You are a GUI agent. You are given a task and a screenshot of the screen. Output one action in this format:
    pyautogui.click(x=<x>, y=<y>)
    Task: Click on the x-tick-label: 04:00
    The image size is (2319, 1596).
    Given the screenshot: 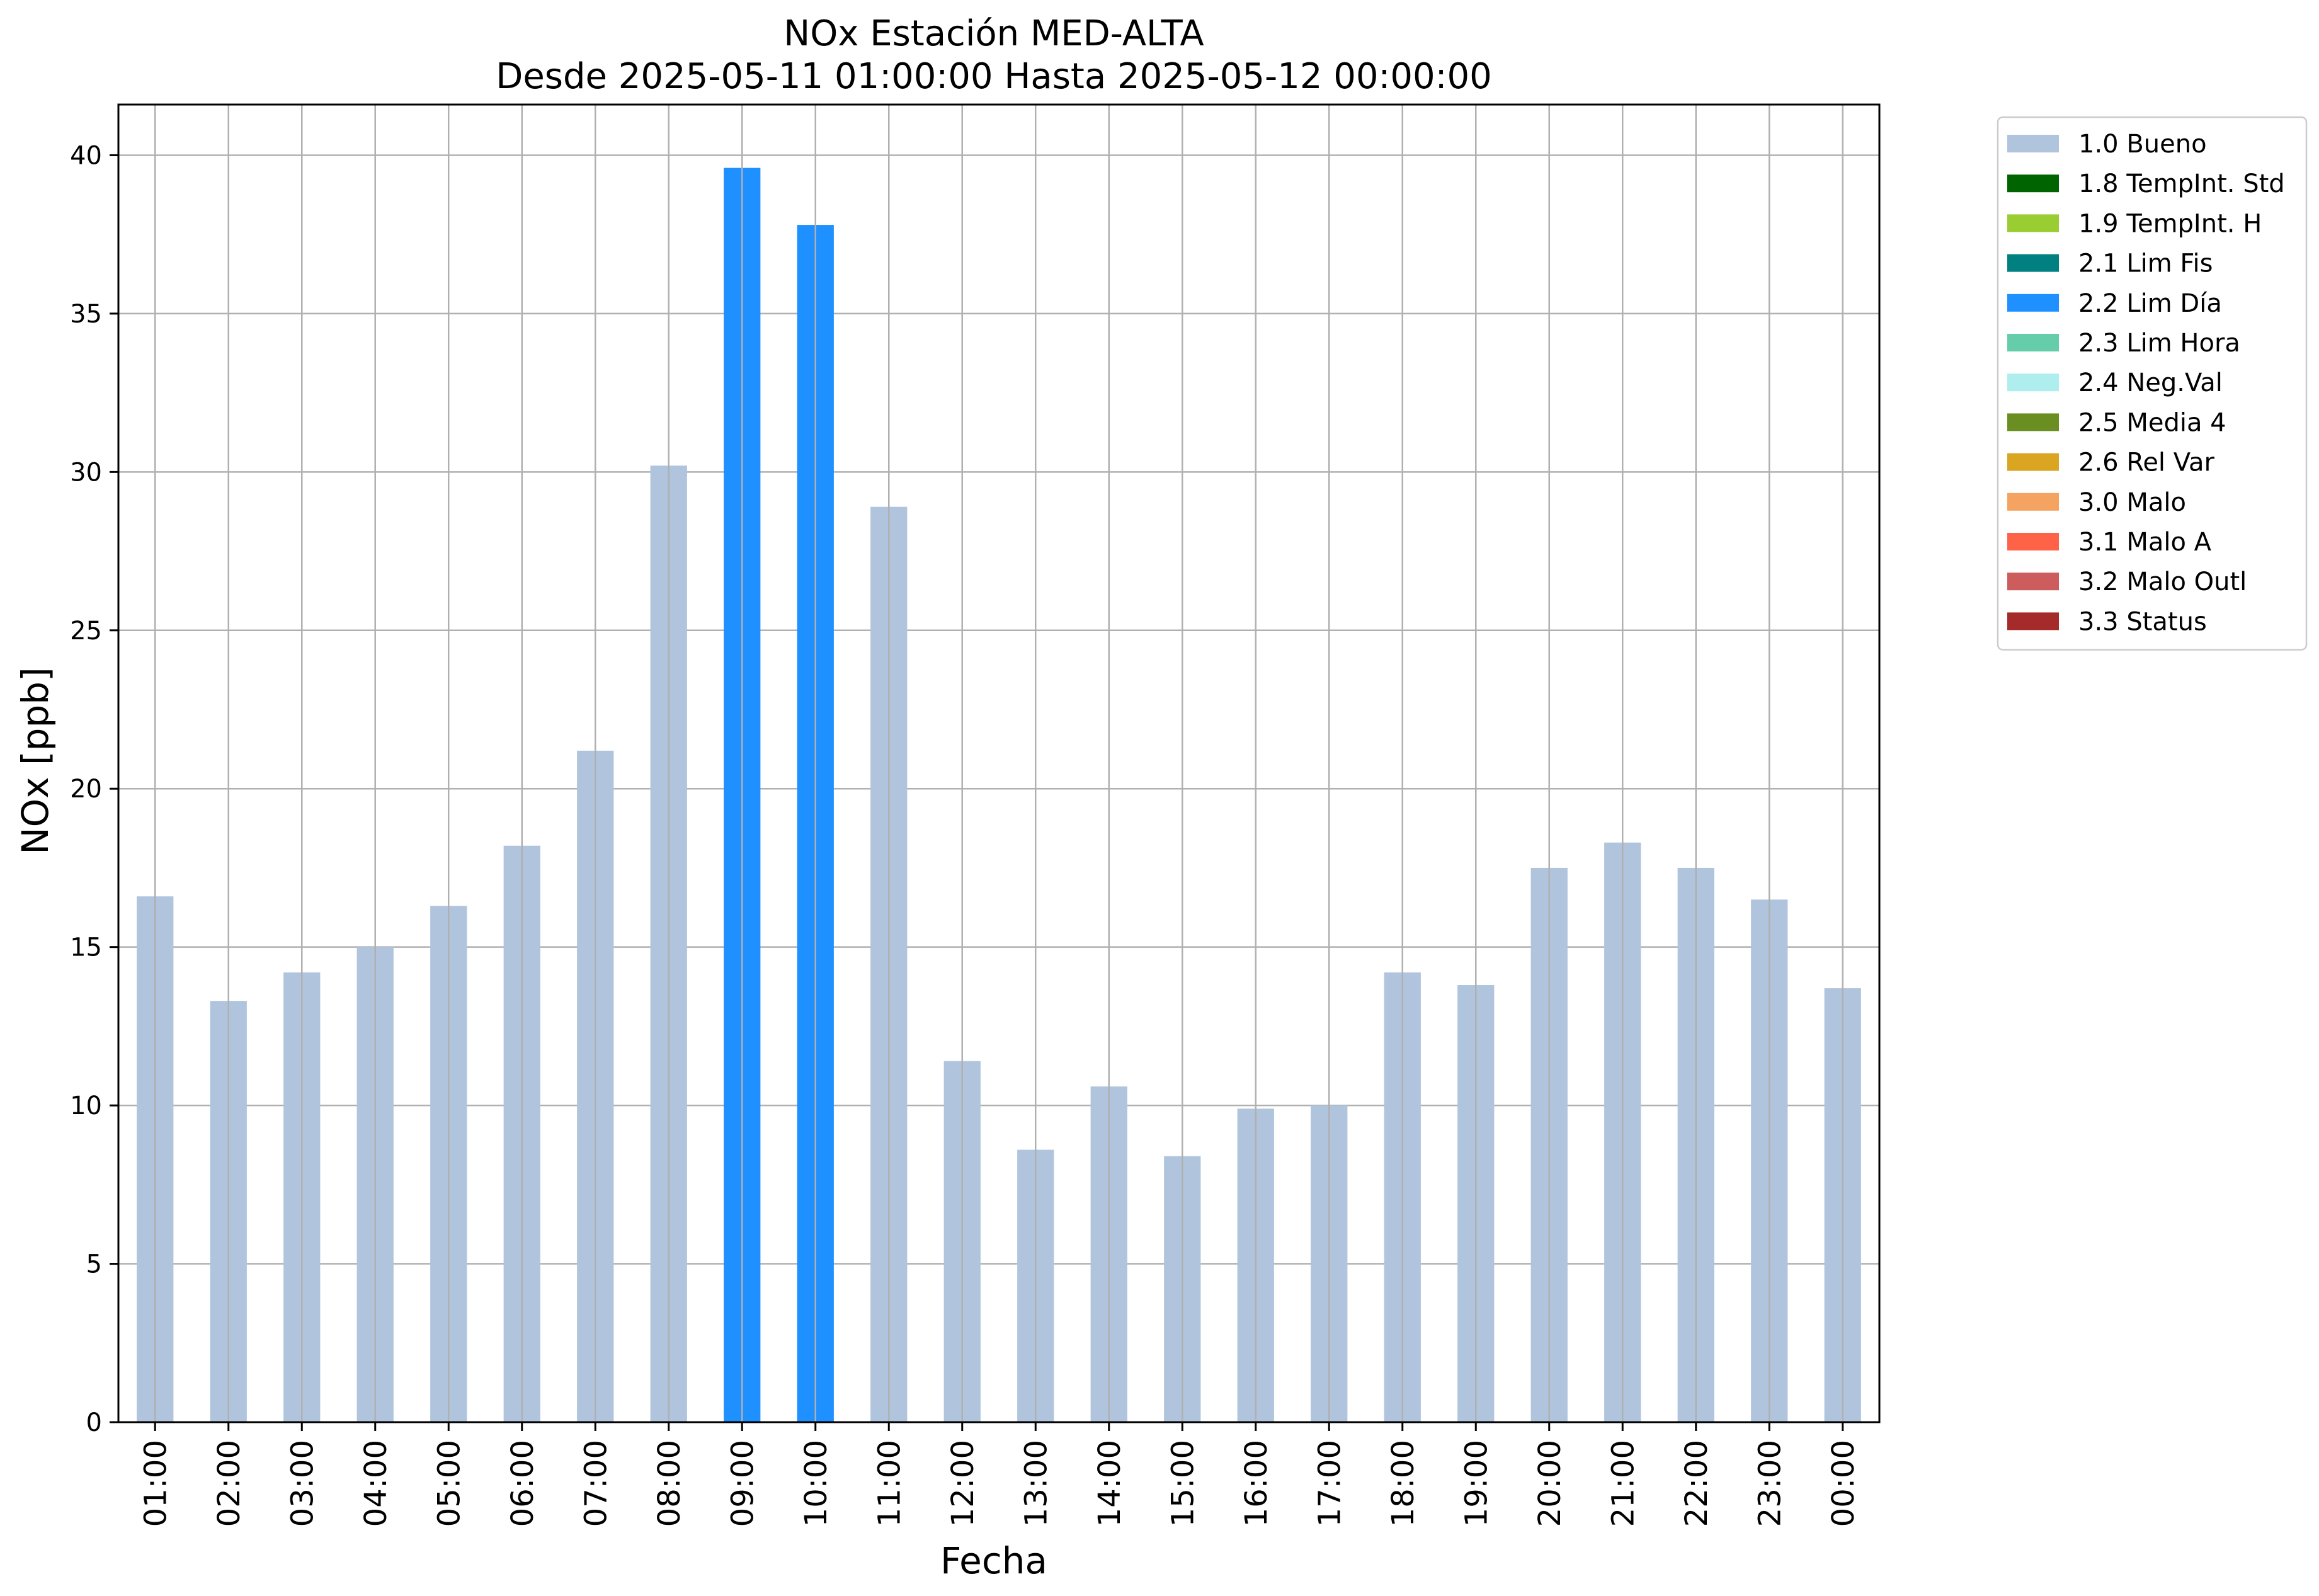 What is the action you would take?
    pyautogui.click(x=376, y=1483)
    